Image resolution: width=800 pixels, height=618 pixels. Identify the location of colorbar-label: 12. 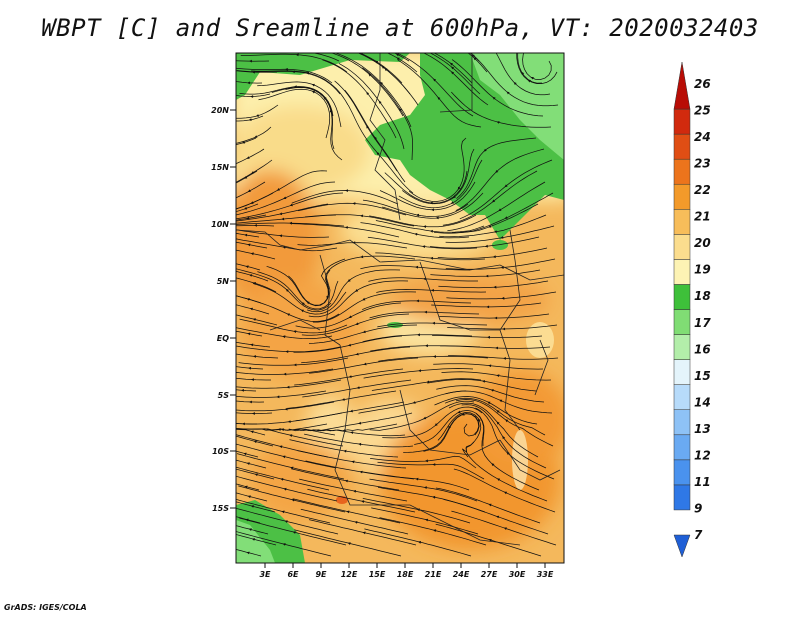
(702, 455).